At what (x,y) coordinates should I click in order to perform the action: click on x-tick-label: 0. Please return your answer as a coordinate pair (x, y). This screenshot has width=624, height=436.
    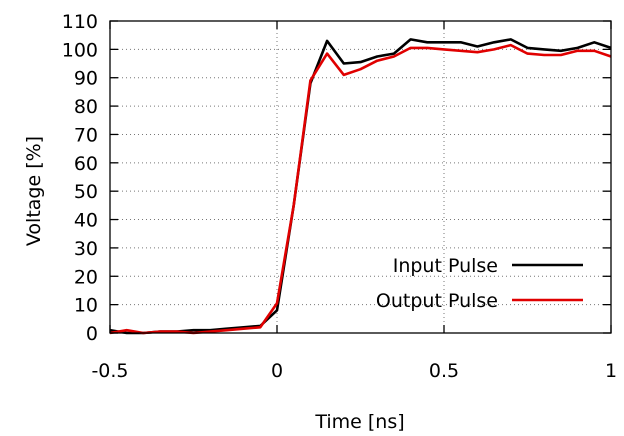
    Looking at the image, I should click on (277, 371).